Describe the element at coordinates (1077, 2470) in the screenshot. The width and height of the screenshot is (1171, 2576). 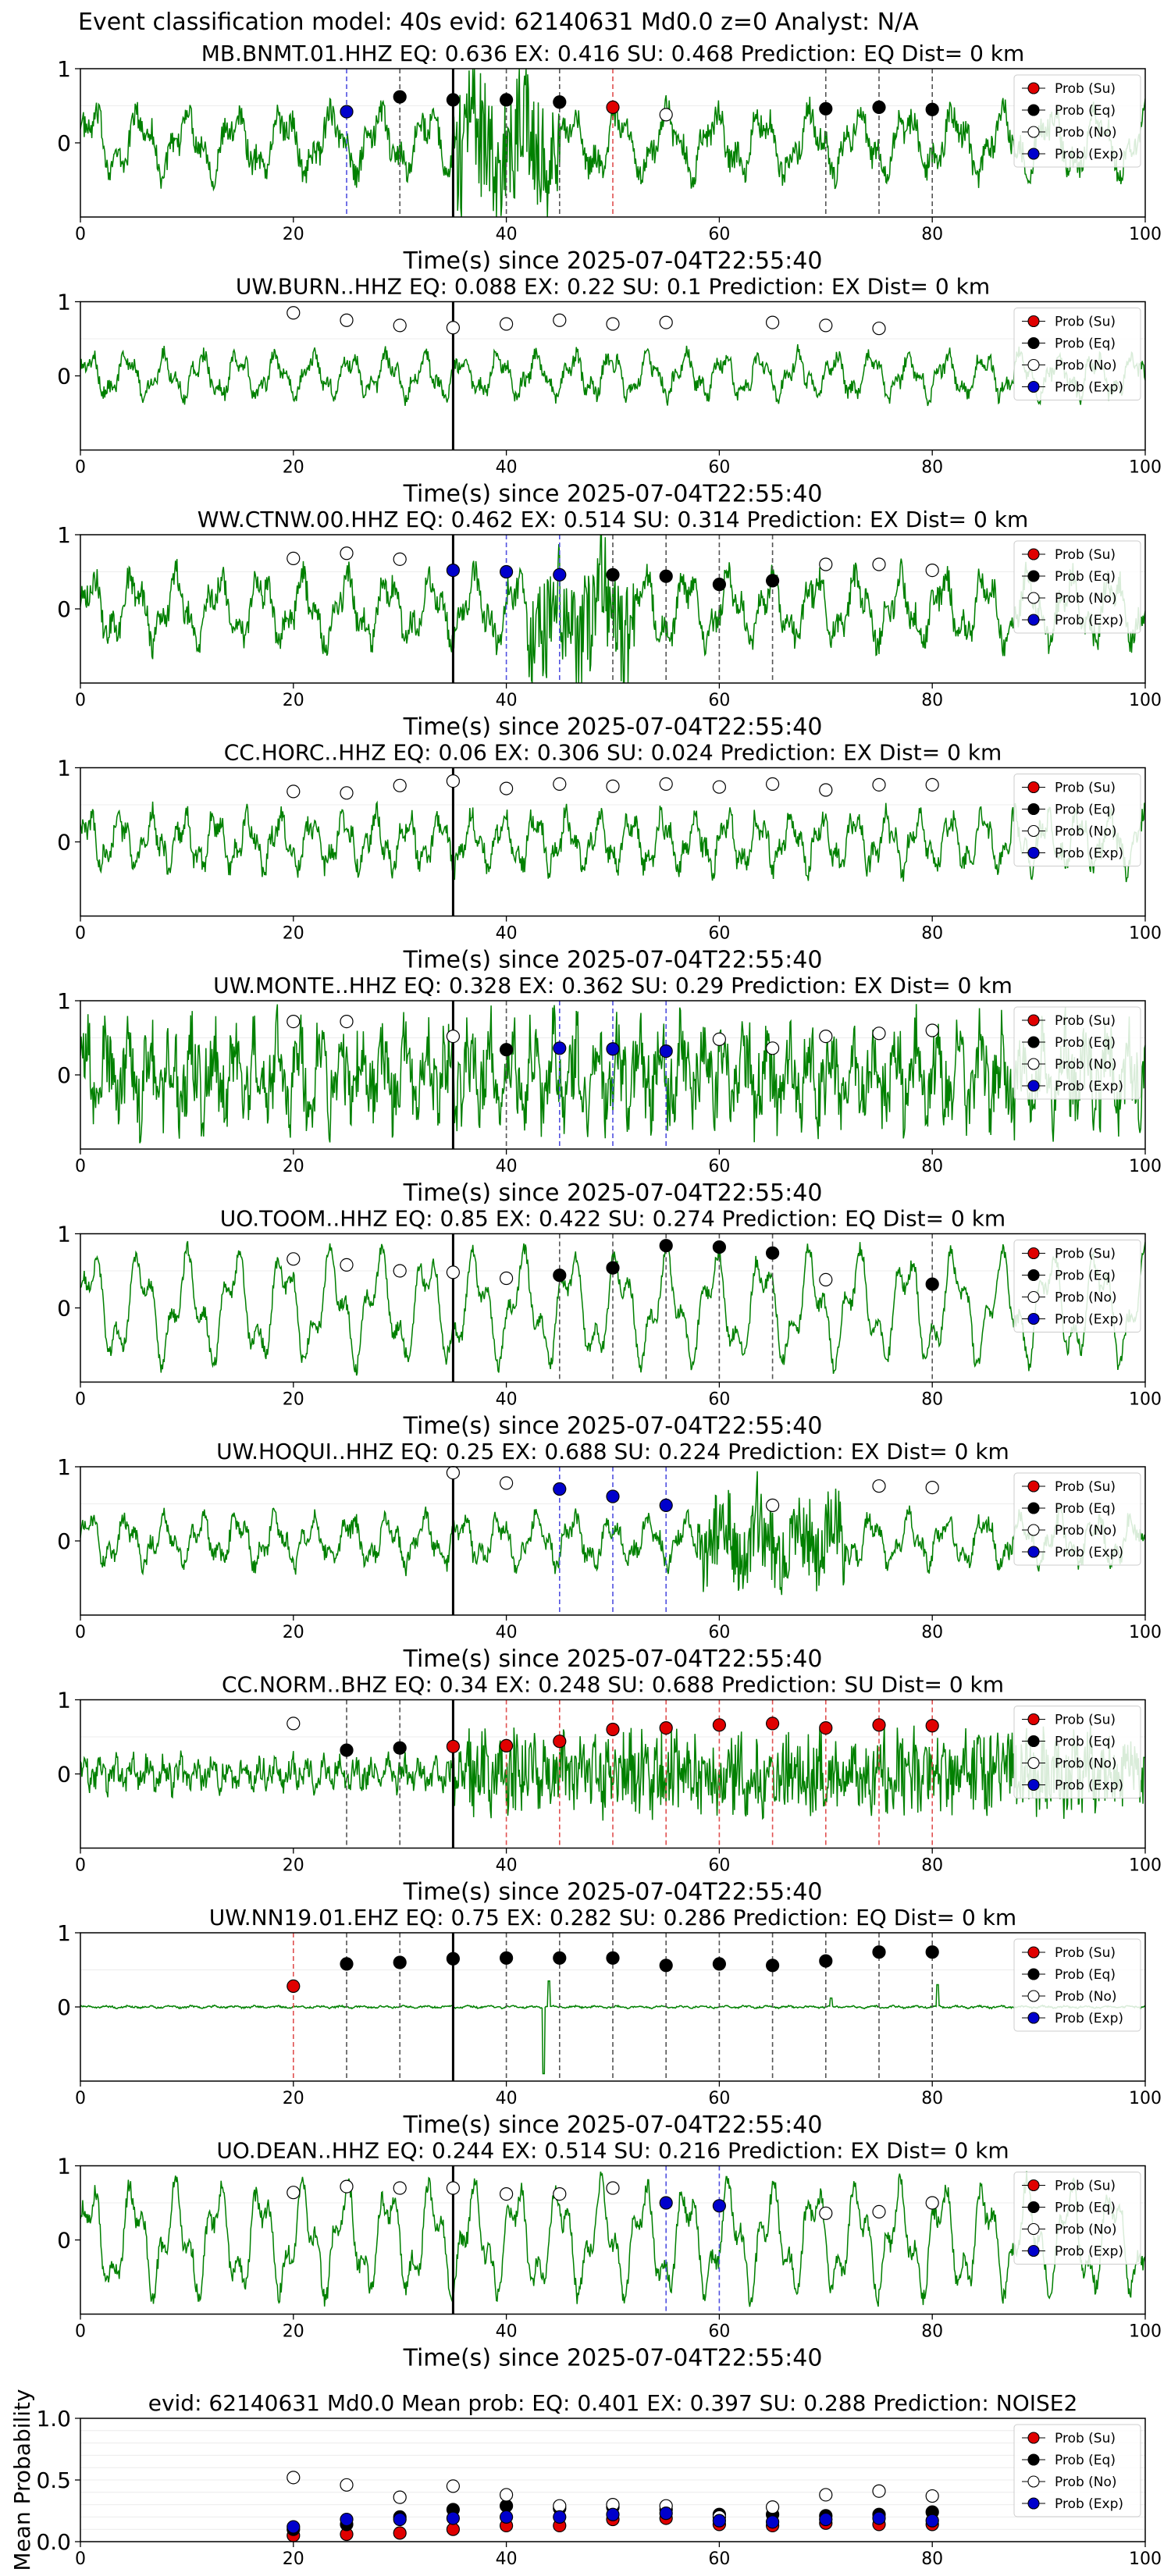
I see `legend: Prob (Su) Prob (Eq) Prob (No) Prob (Exp)` at that location.